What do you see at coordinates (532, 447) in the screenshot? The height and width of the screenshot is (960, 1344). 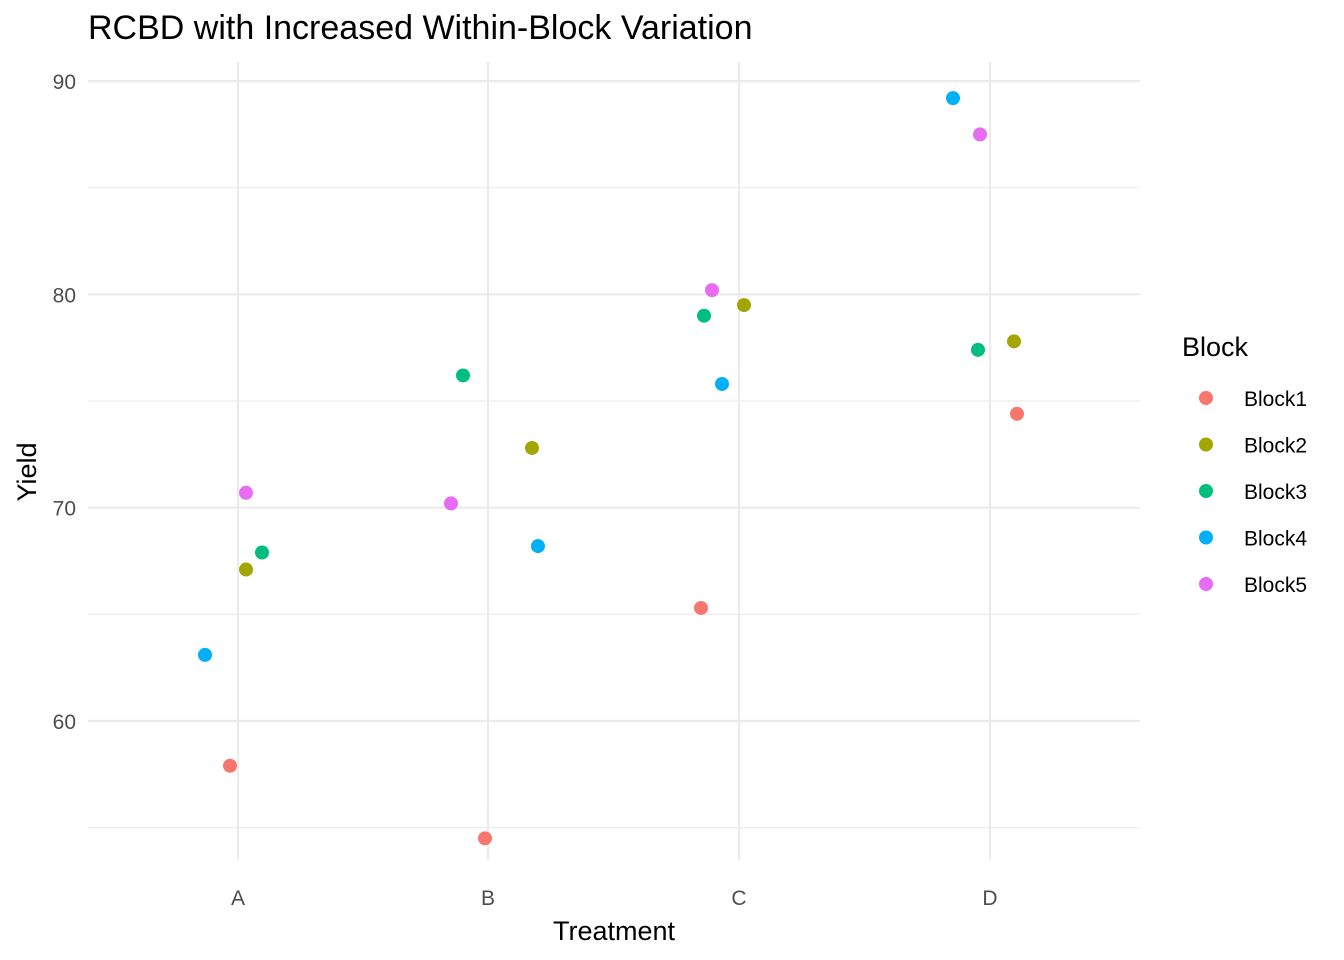 I see `data-point-block2-b` at bounding box center [532, 447].